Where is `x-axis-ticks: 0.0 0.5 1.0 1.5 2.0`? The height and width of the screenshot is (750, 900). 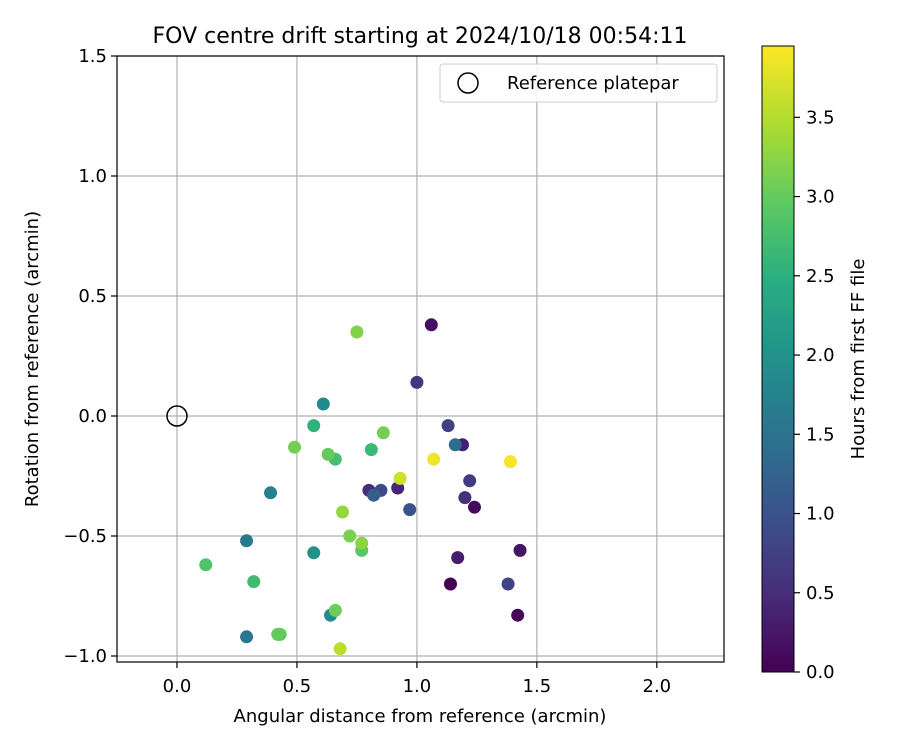 x-axis-ticks: 0.0 0.5 1.0 1.5 2.0 is located at coordinates (417, 679).